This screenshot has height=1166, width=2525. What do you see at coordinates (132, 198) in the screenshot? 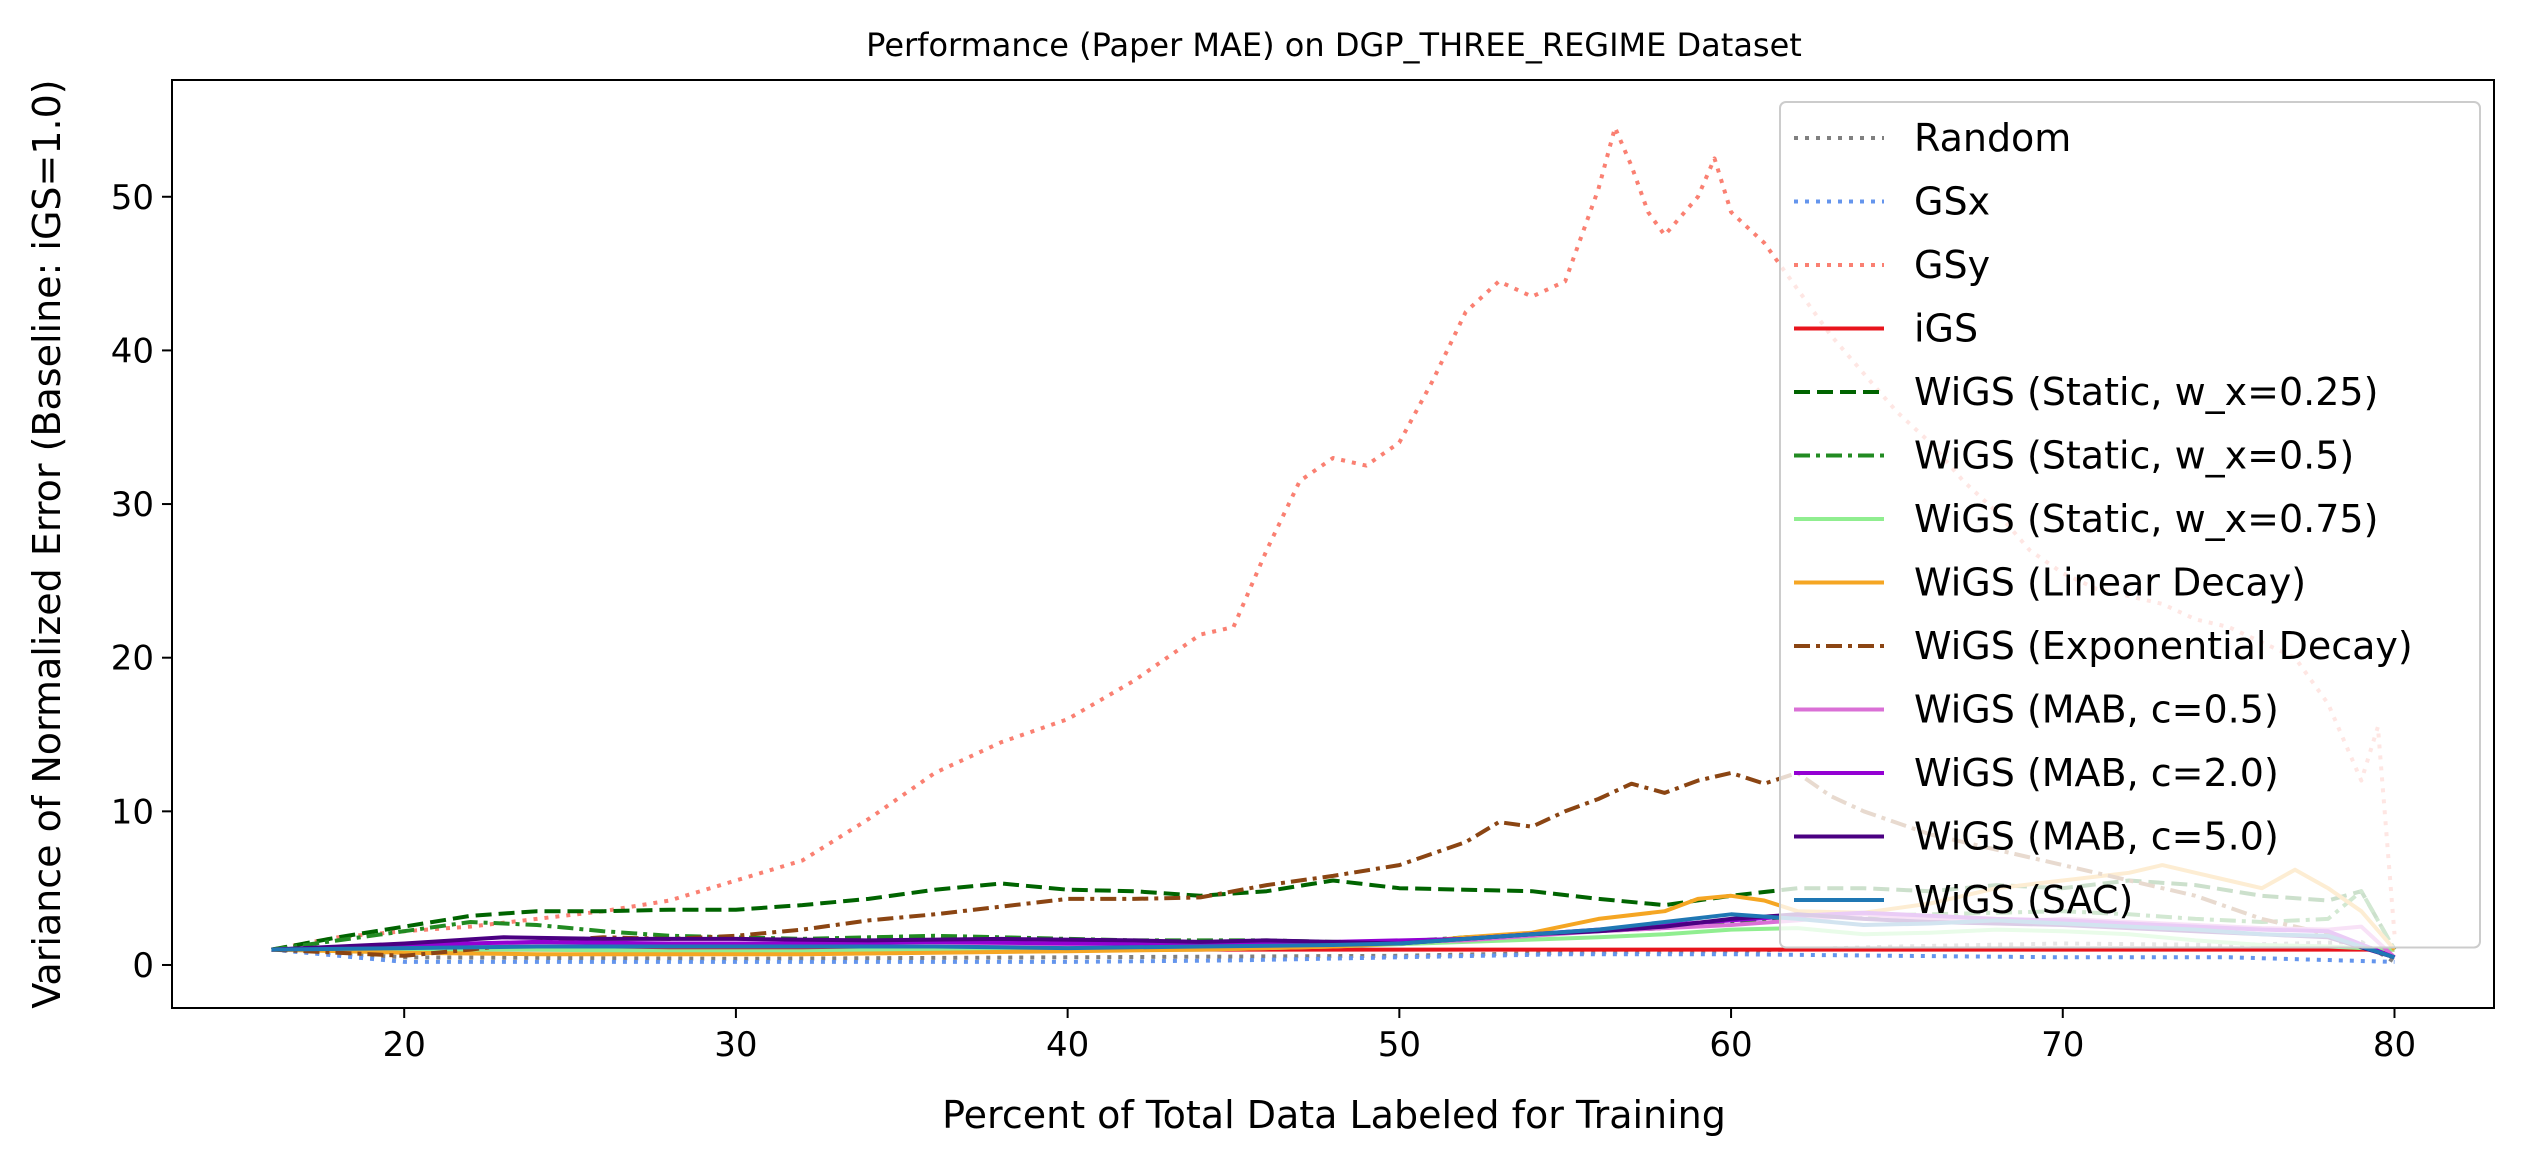
I see `y-tick-label: 50` at bounding box center [132, 198].